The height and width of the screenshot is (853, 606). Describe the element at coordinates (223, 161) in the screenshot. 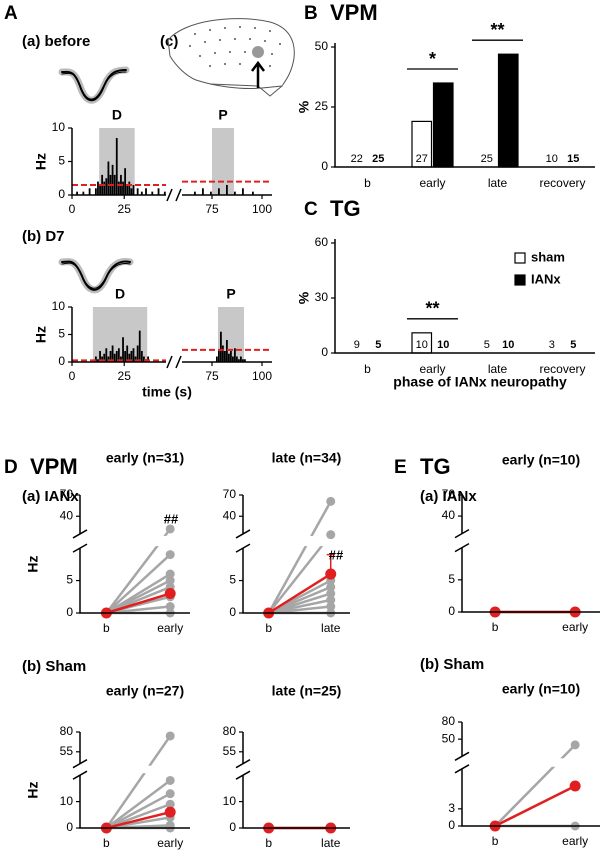

I see `window` at that location.